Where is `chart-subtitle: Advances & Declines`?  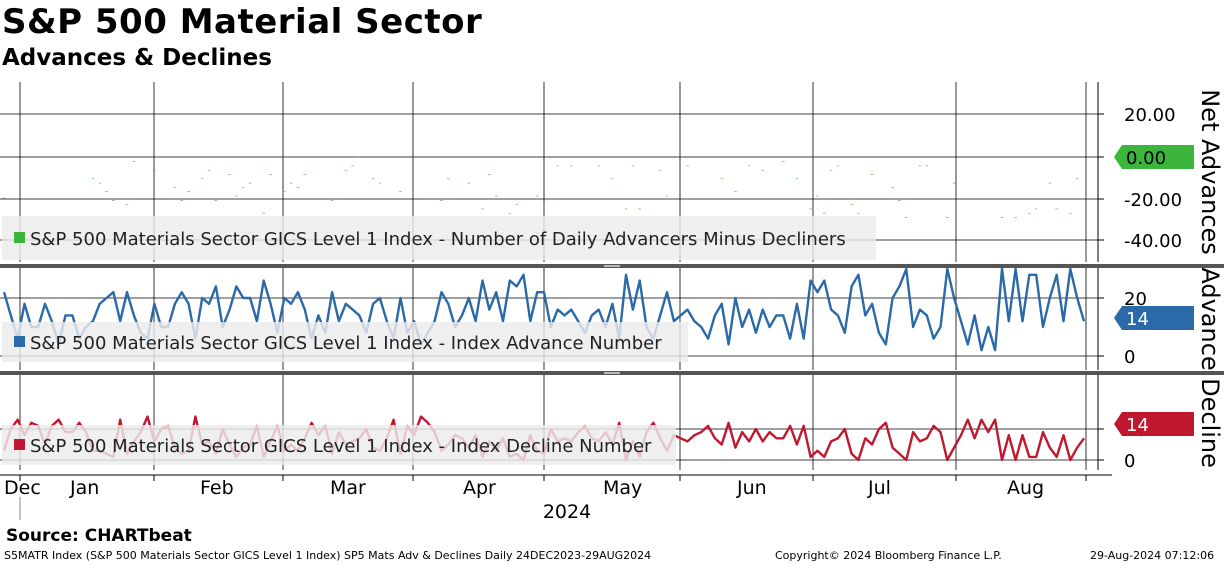
chart-subtitle: Advances & Declines is located at coordinates (137, 58).